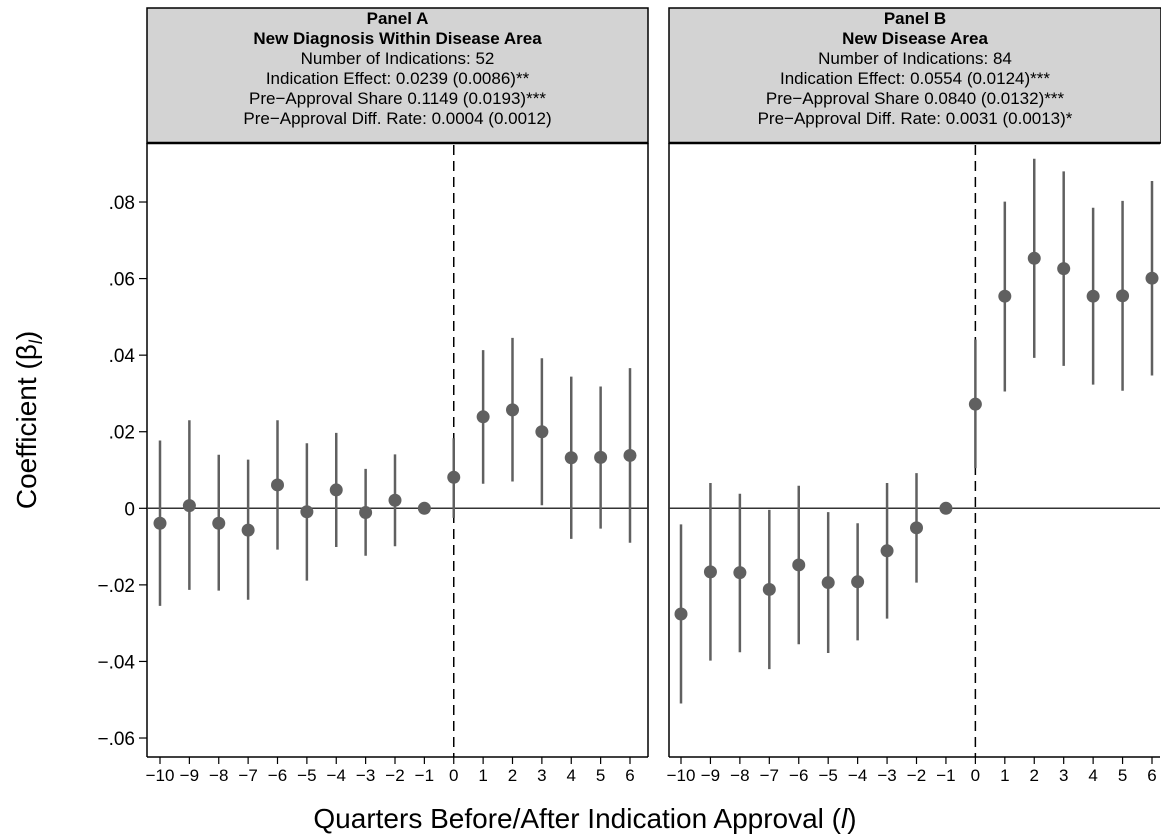  I want to click on panel-header-stat: Pre−Approval Diff. Rate: 0.0004 (0.0012), so click(397, 118).